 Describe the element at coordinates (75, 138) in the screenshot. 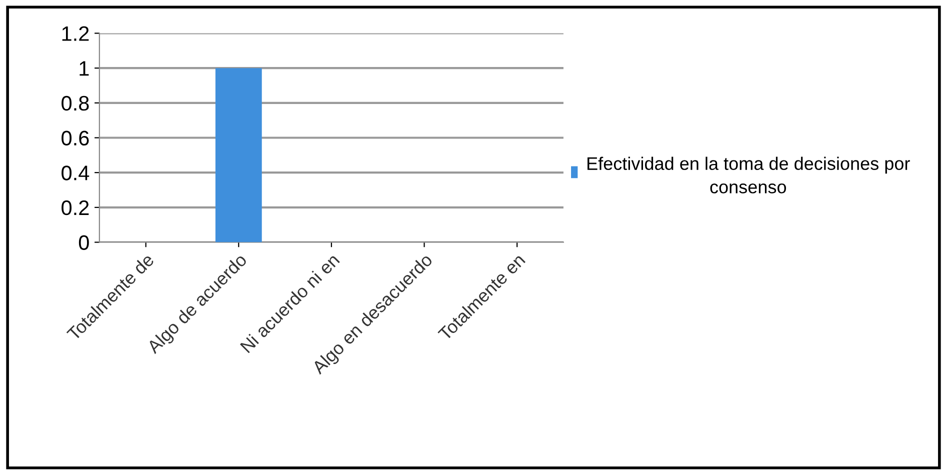

I see `y-tick-label: 0.6` at that location.